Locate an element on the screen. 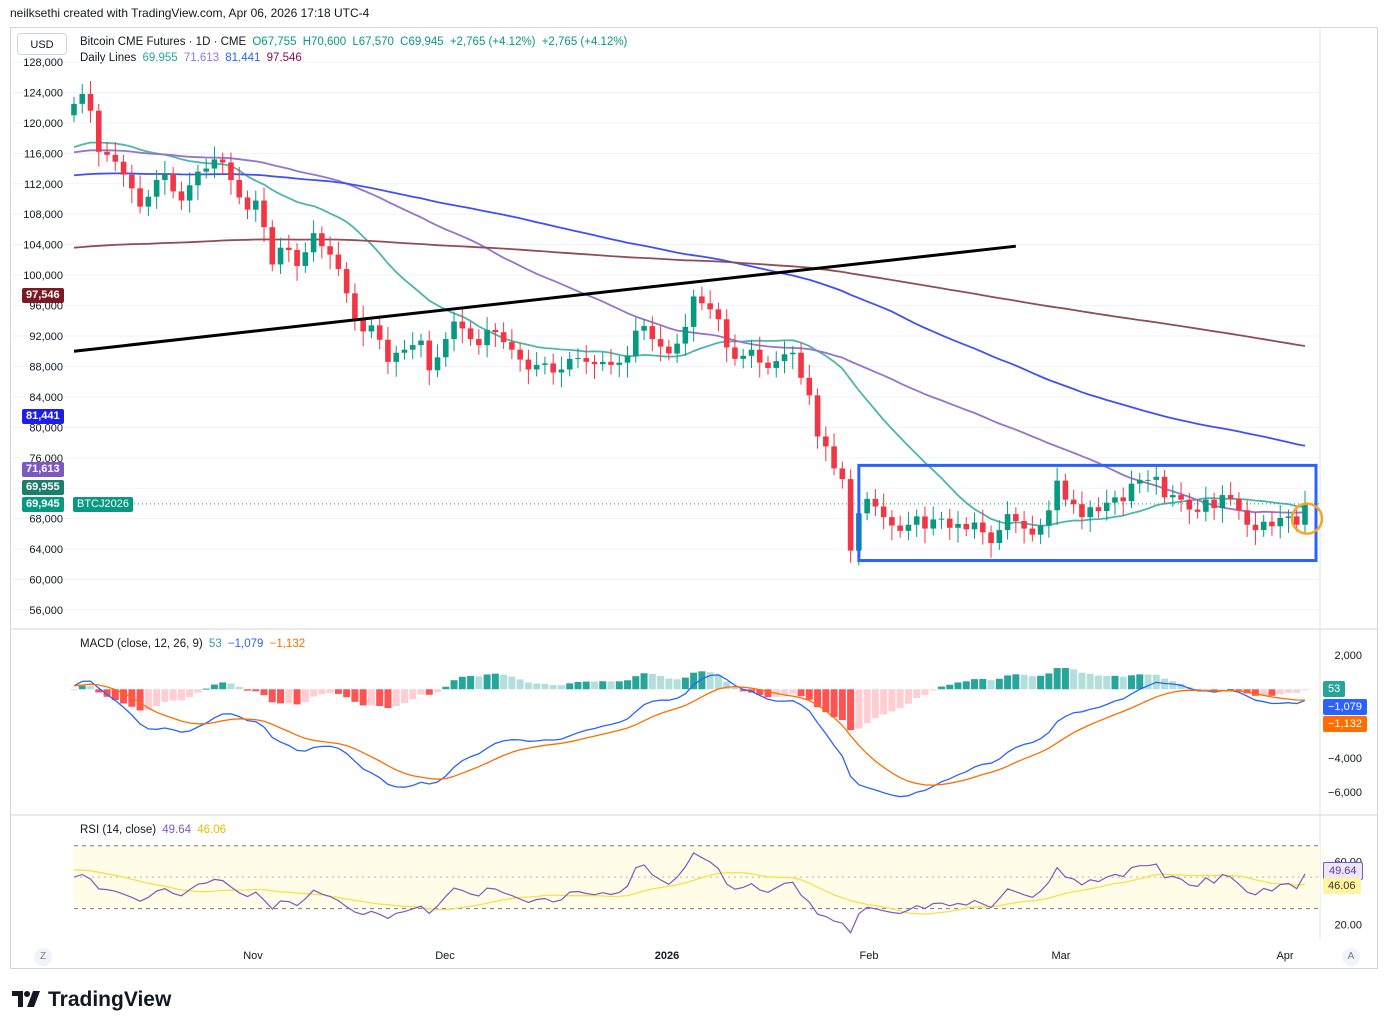 The image size is (1388, 1030). price-tick: 120,000 is located at coordinates (43, 124).